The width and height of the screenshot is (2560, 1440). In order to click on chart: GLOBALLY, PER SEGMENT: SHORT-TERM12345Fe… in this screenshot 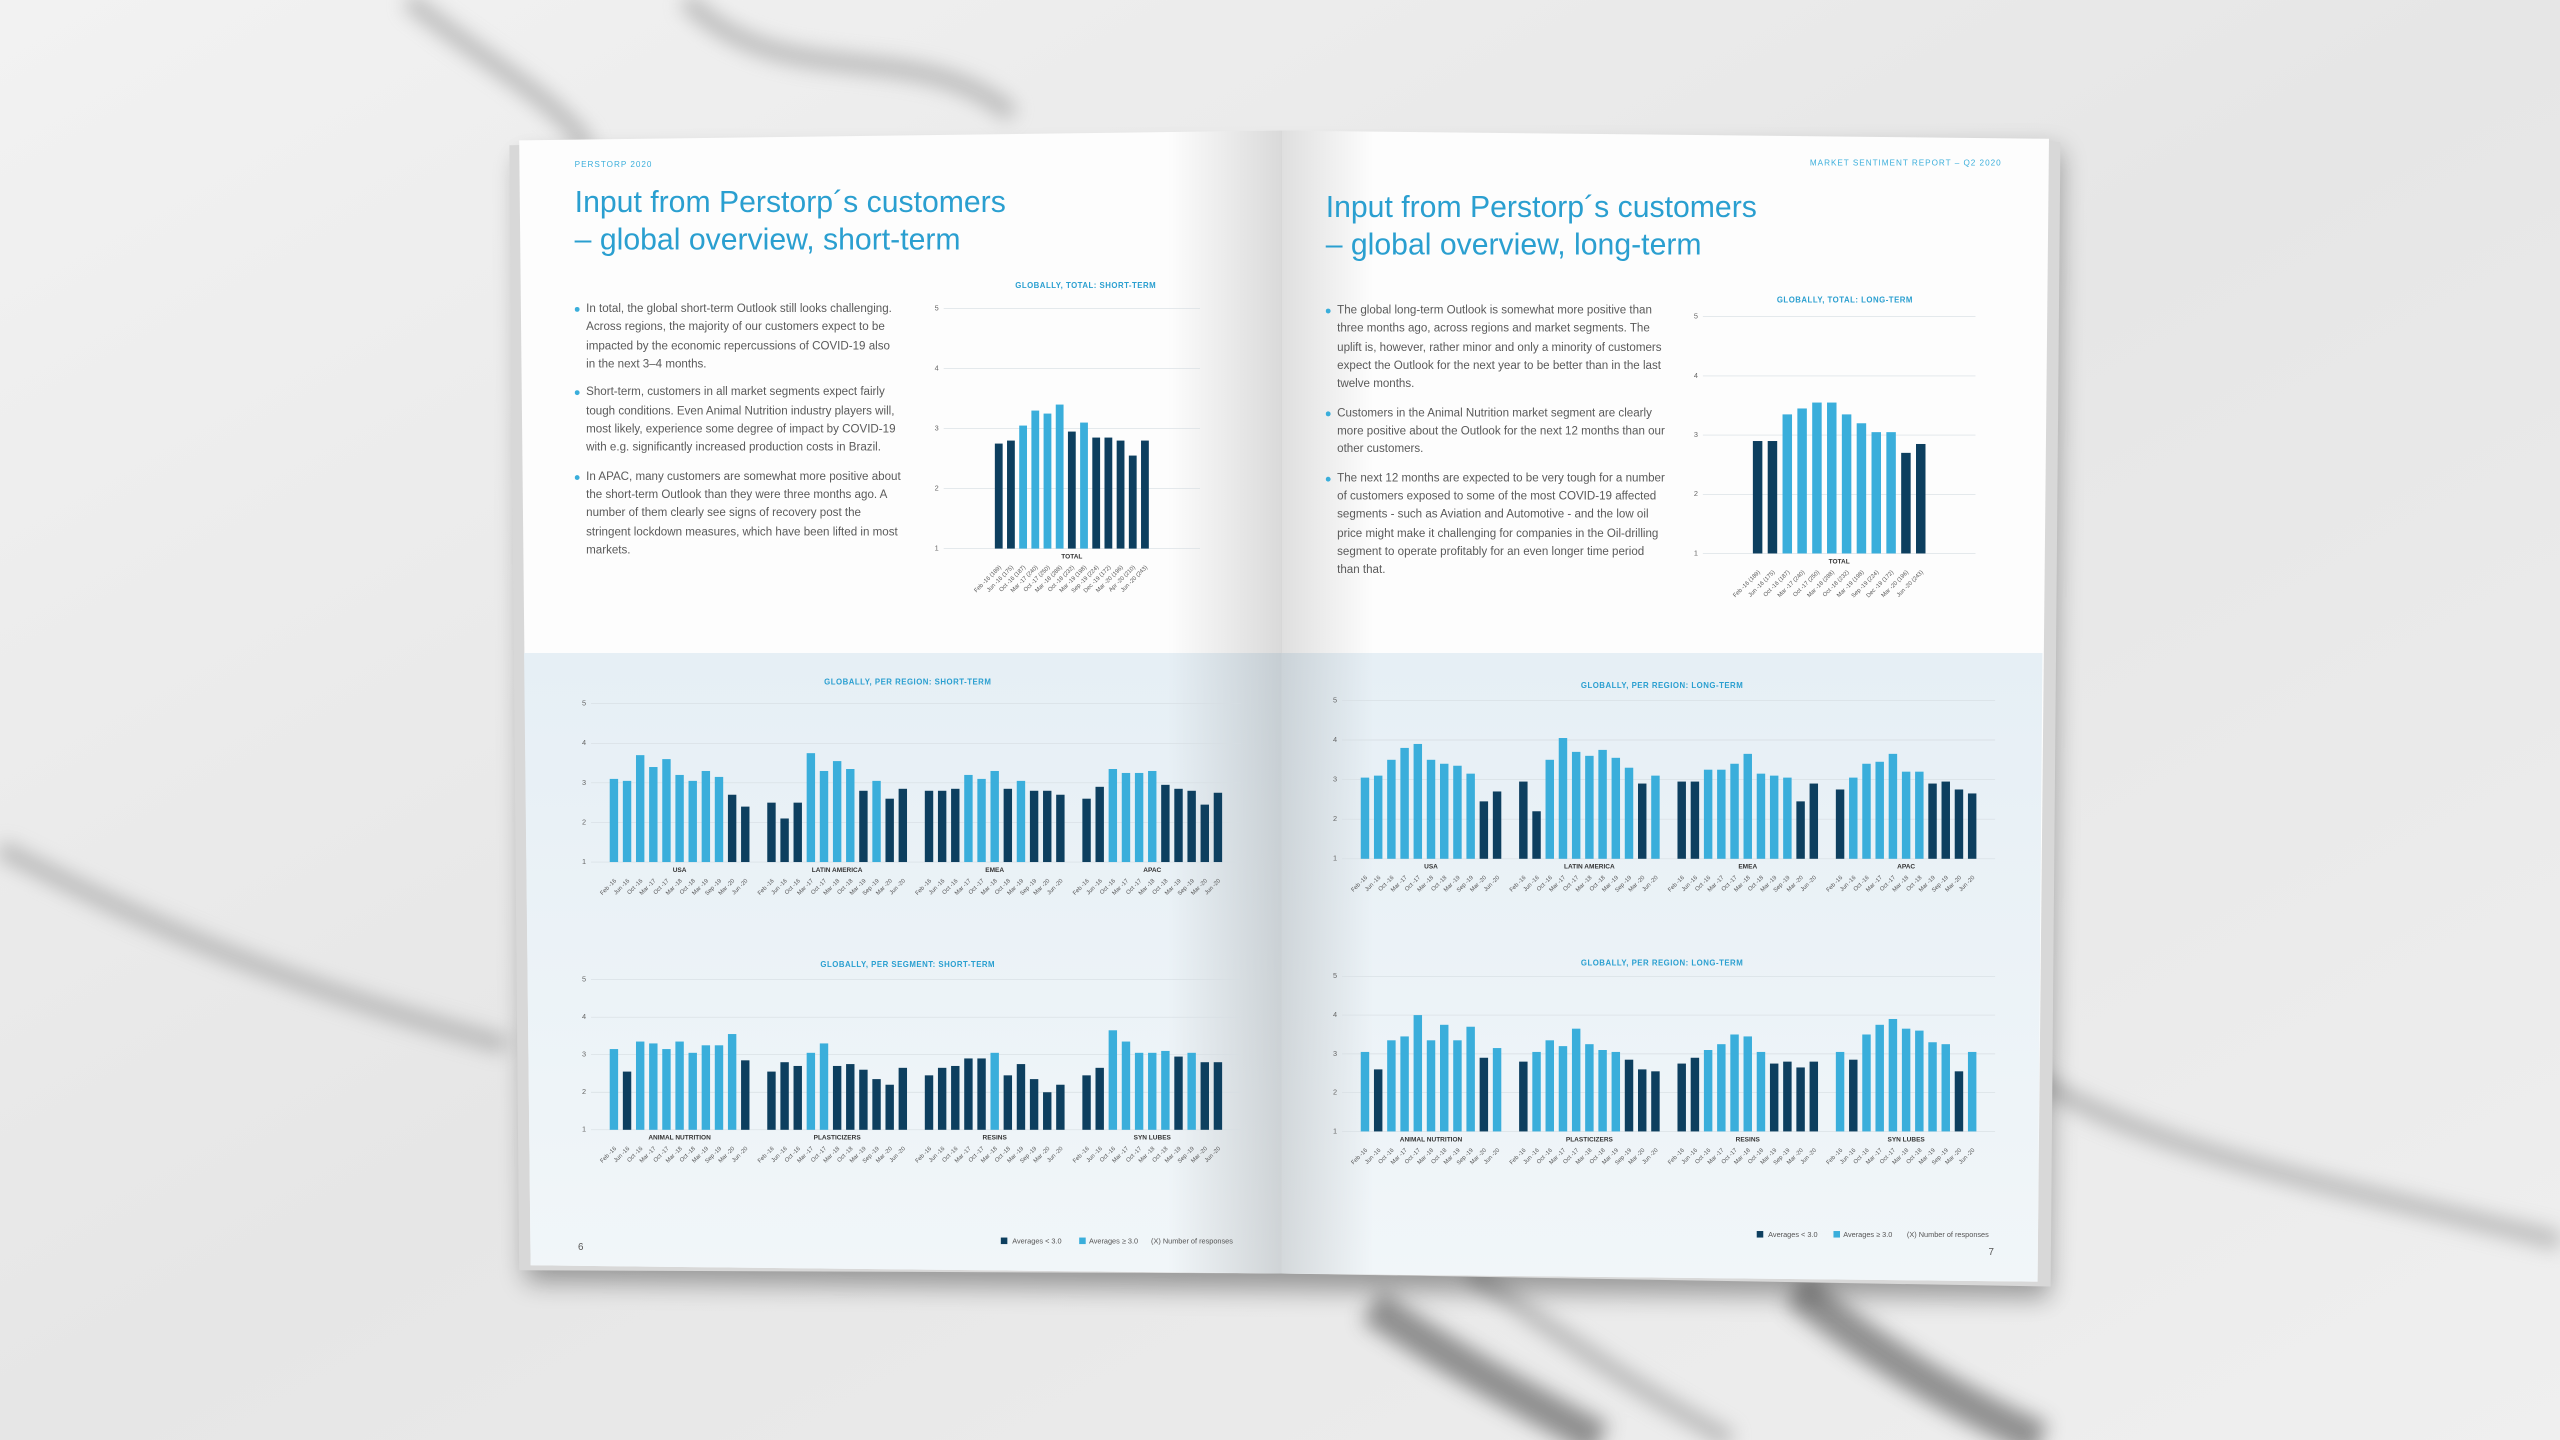, I will do `click(911, 1062)`.